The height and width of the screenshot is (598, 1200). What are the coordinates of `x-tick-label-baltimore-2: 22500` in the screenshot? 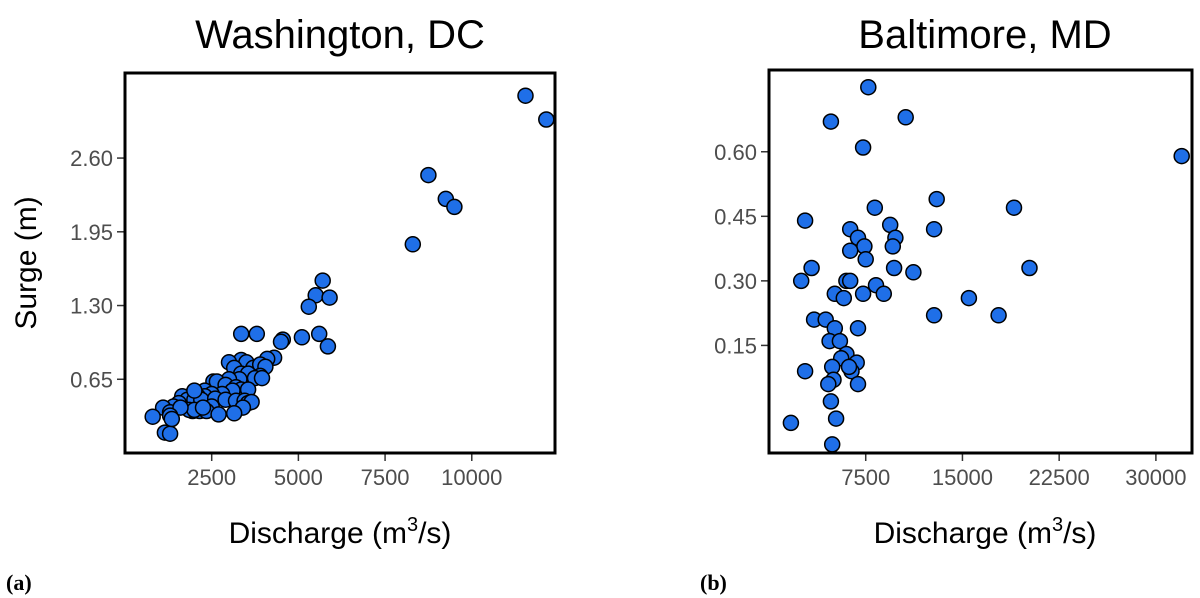 It's located at (1059, 477).